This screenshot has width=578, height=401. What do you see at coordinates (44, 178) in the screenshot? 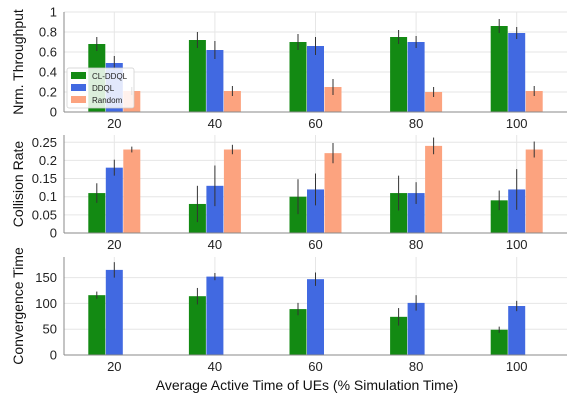
I see `y-tick-label: 0.15` at bounding box center [44, 178].